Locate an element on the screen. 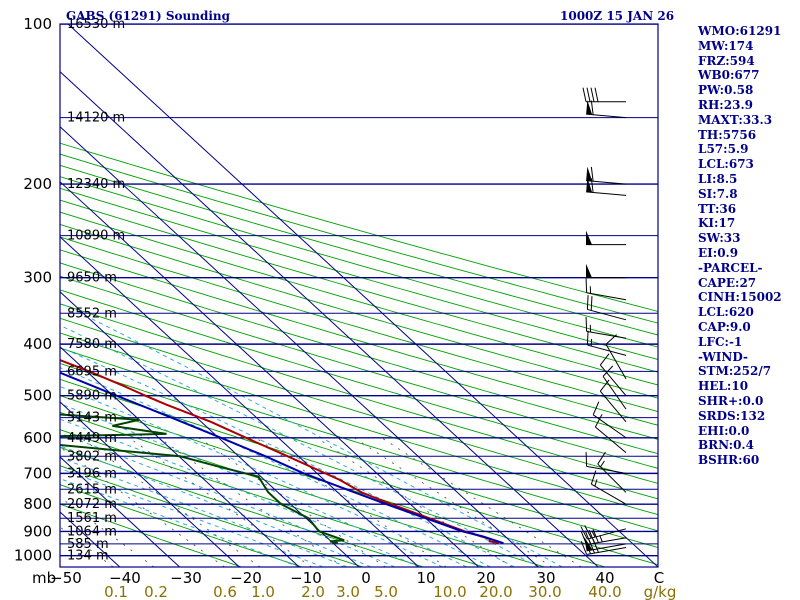  mixing-ratio-tick-label: 1.0 is located at coordinates (263, 591).